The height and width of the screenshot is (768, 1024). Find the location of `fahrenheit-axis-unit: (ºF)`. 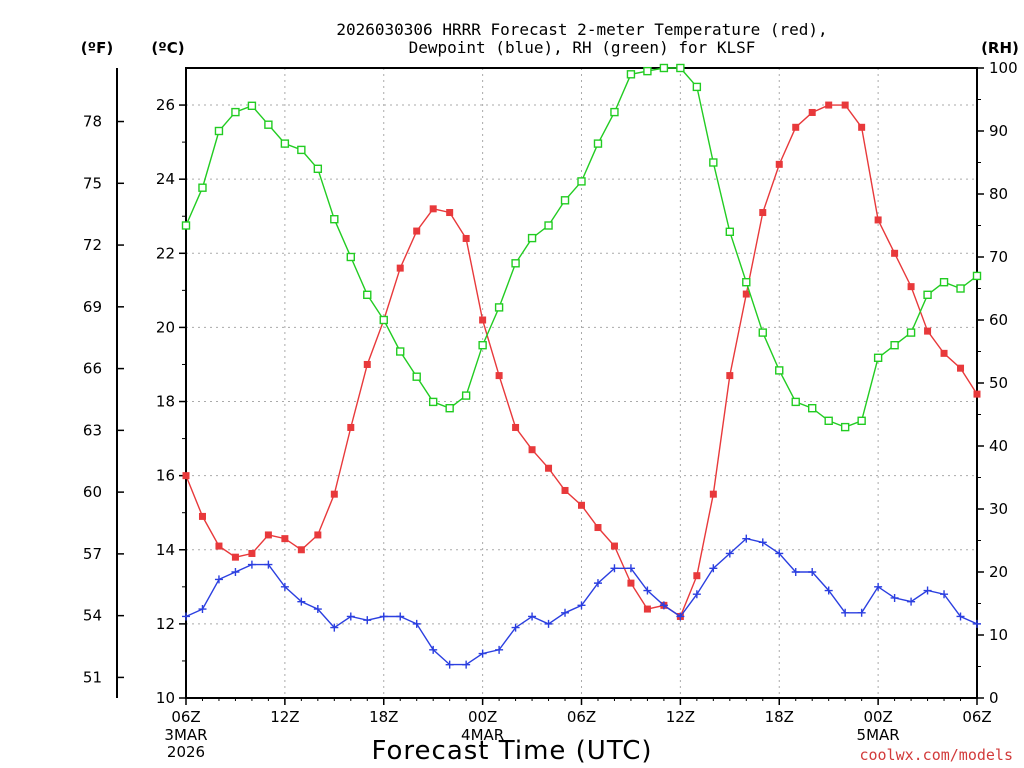

fahrenheit-axis-unit: (ºF) is located at coordinates (97, 48).